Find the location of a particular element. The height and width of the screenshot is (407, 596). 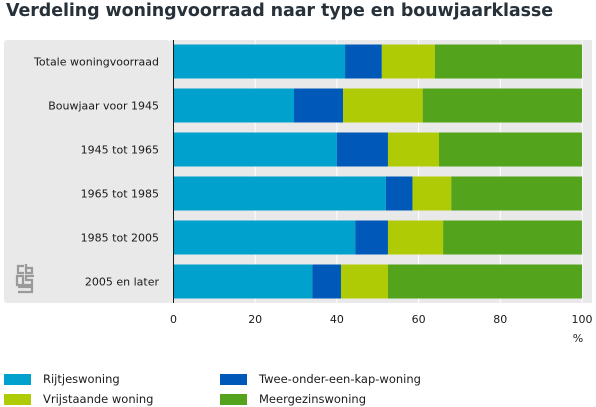

x-tick-labels: 0 20 40 60 80 100 is located at coordinates (381, 319).